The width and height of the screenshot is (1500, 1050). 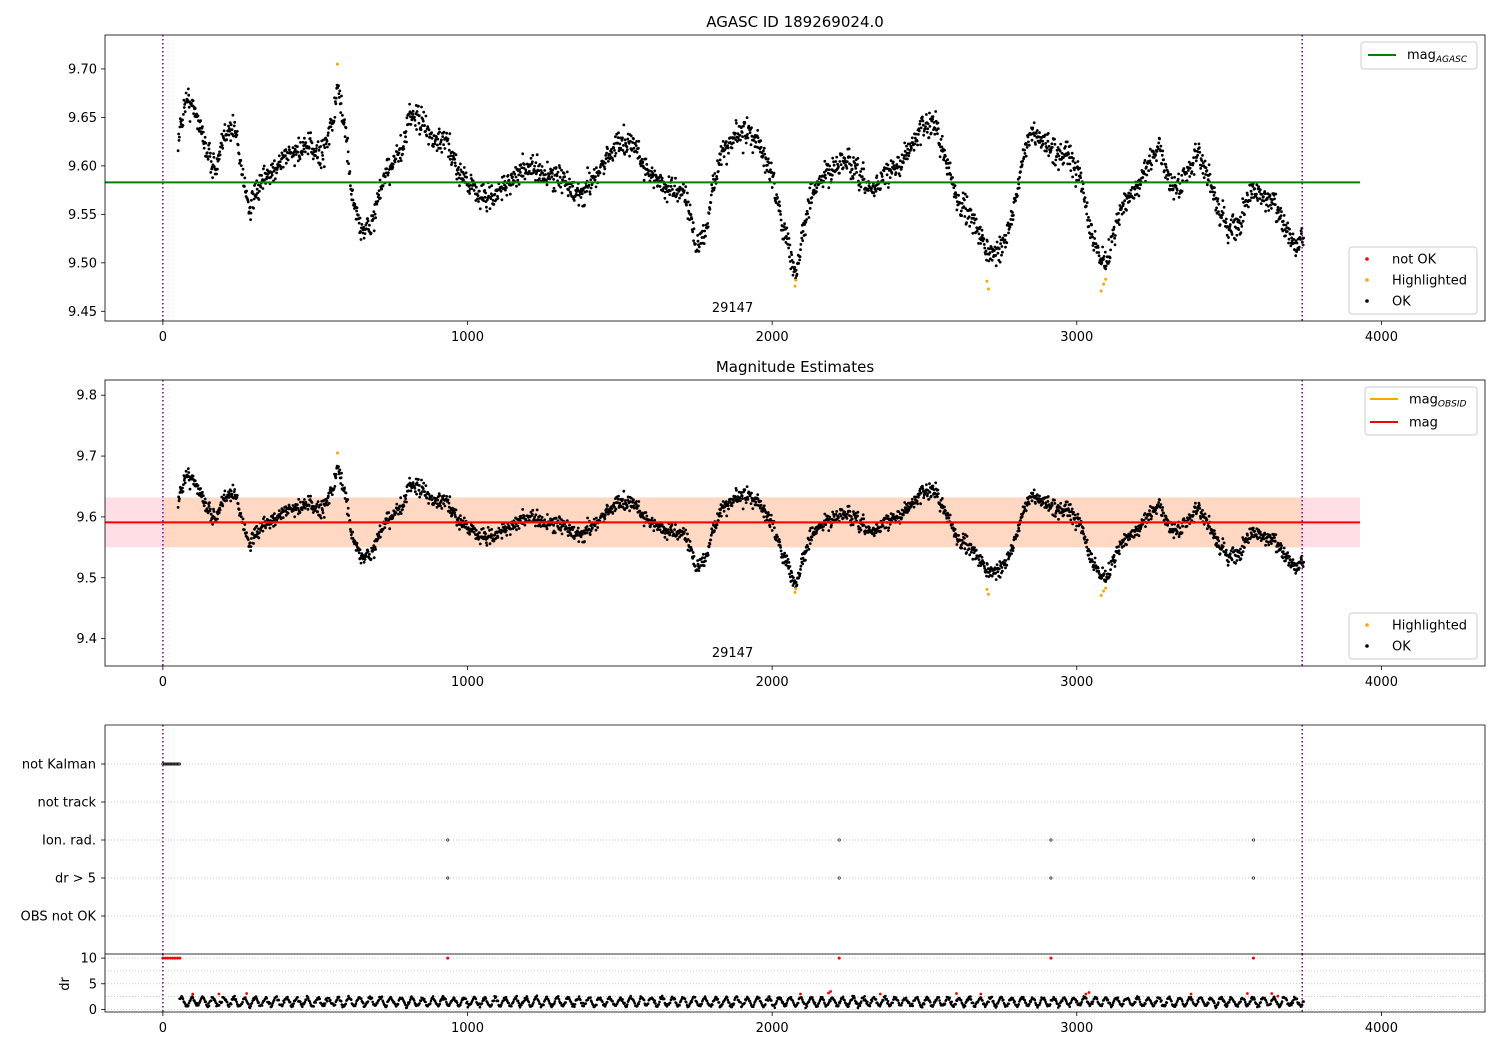 I want to click on figure-title: AGASC ID 189269024.0, so click(x=795, y=22).